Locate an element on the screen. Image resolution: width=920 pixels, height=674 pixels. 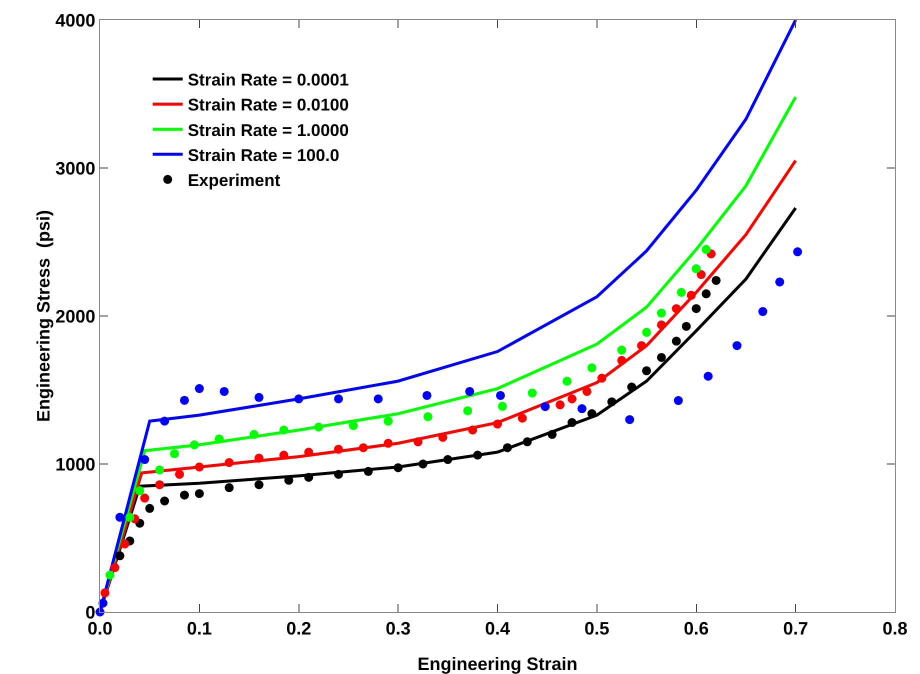
y-tick-label: 2000 is located at coordinates (75, 316).